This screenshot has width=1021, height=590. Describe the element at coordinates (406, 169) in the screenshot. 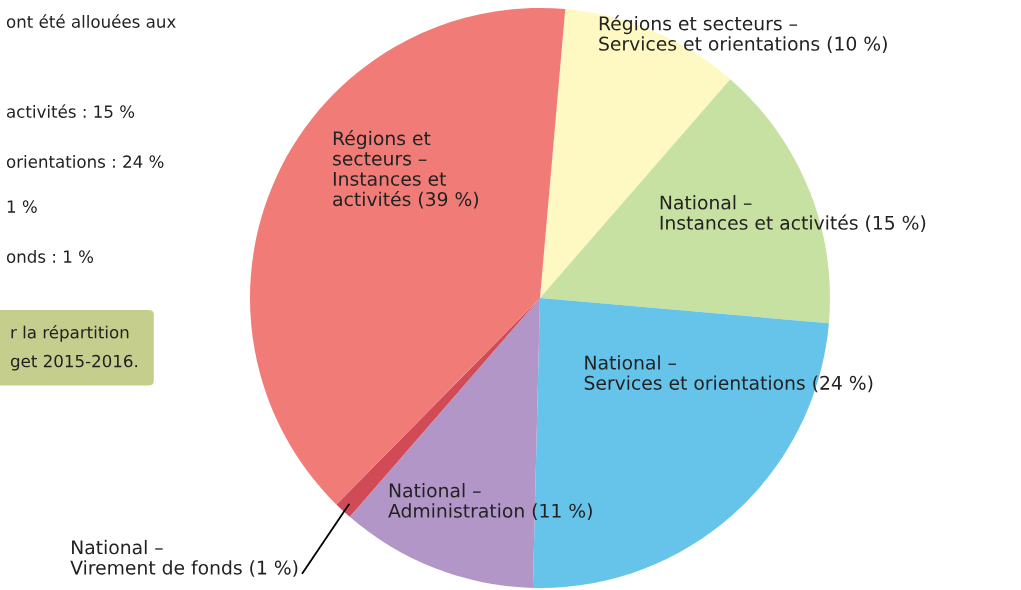

I see `slice-label: Régions et secteurs – Instances et activités (39 %)` at that location.